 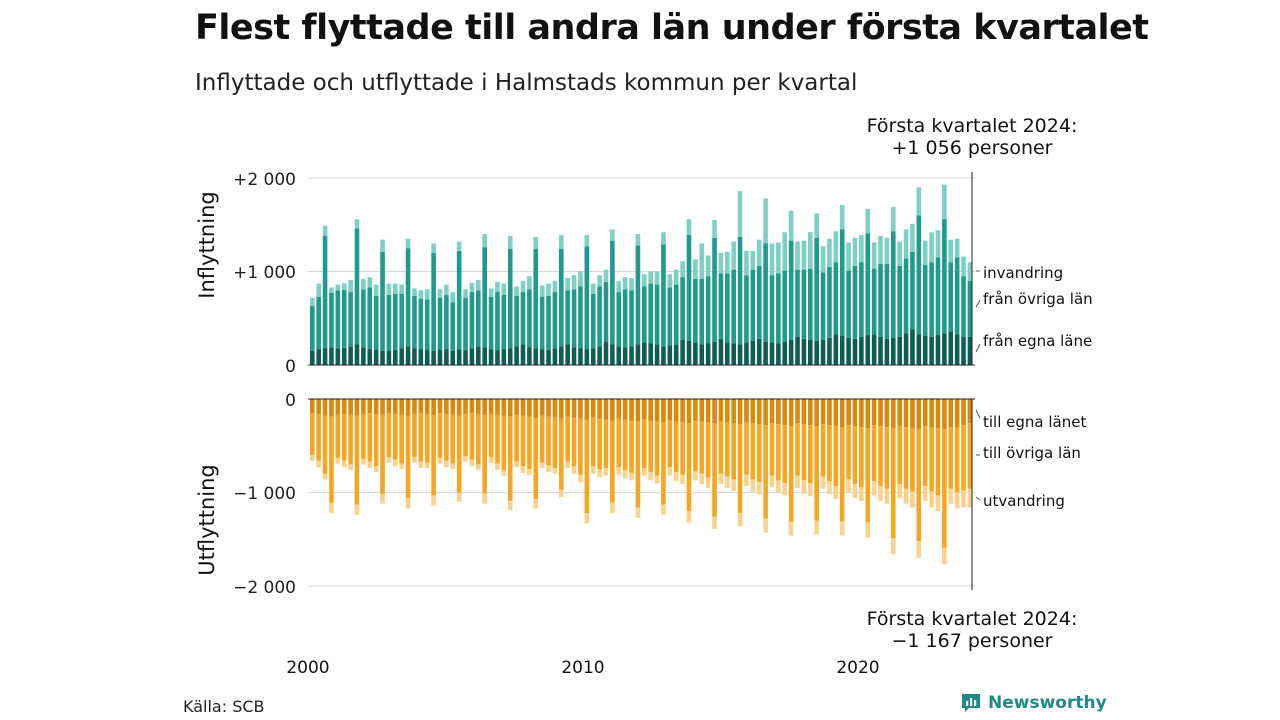 What do you see at coordinates (972, 148) in the screenshot?
I see `annotation-top-line2: +1 056 personer` at bounding box center [972, 148].